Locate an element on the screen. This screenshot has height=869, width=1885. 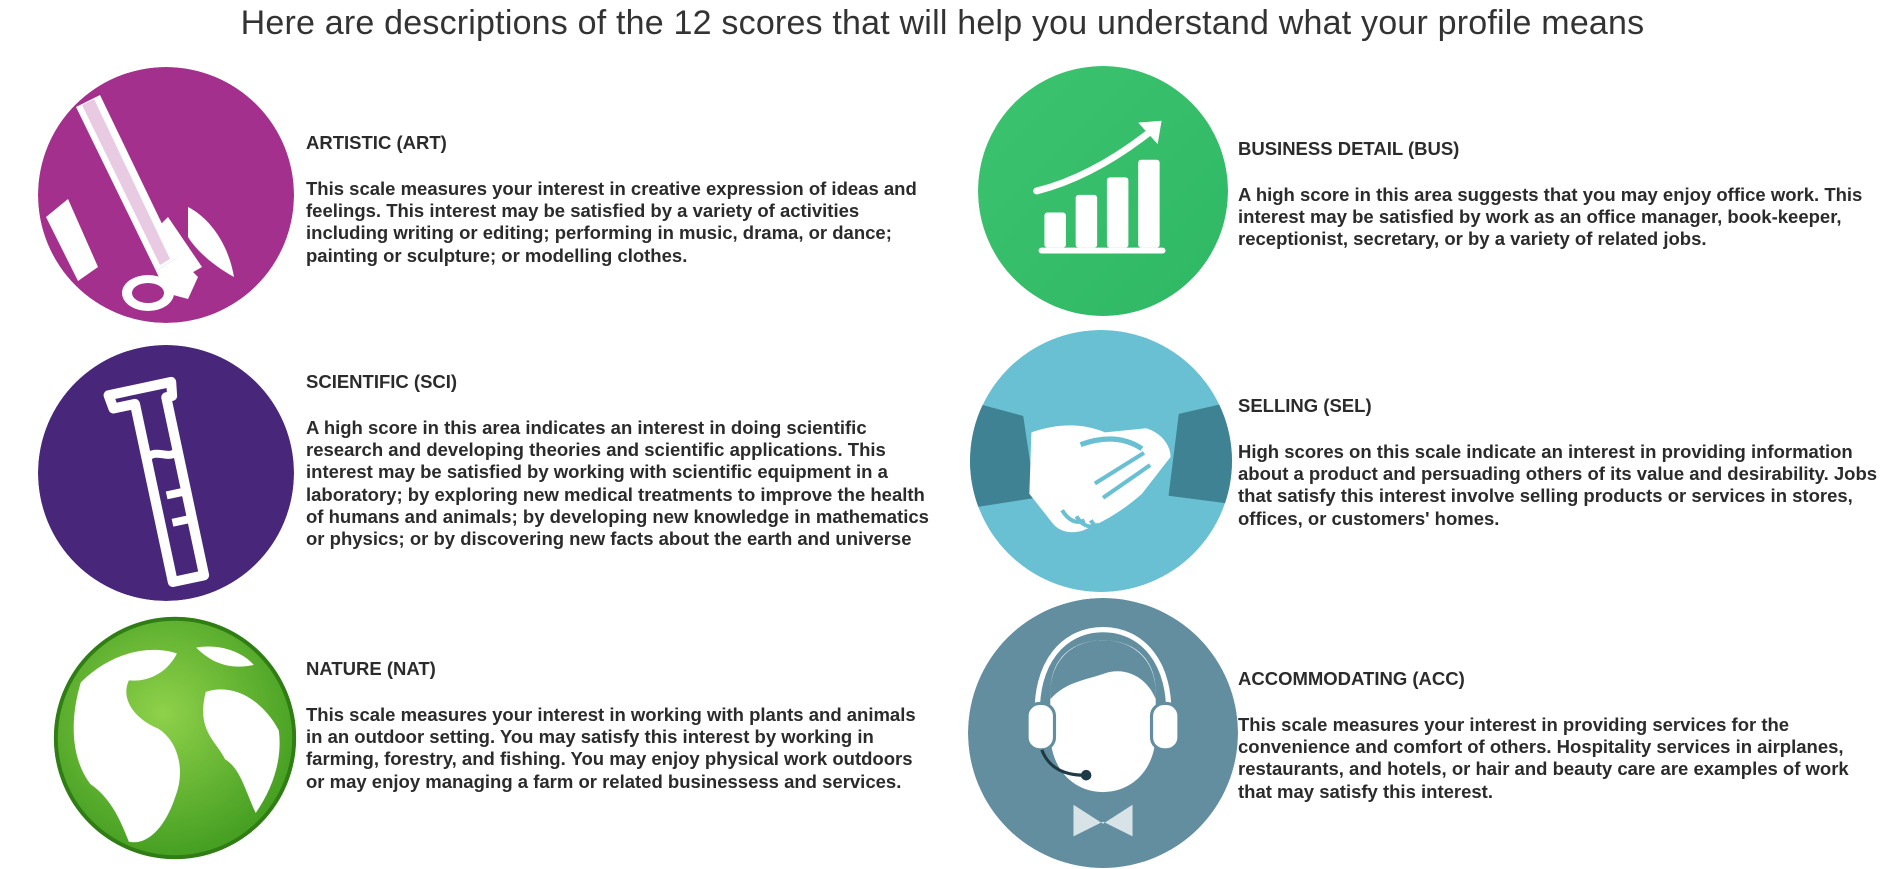
score-title: ARTISTIC (ART) is located at coordinates (376, 142).